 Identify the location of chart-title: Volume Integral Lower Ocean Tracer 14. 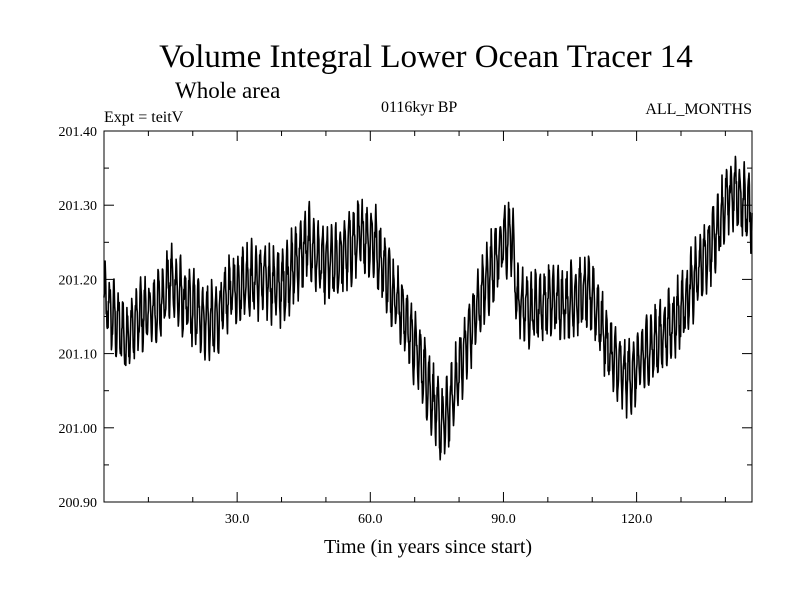
(426, 57).